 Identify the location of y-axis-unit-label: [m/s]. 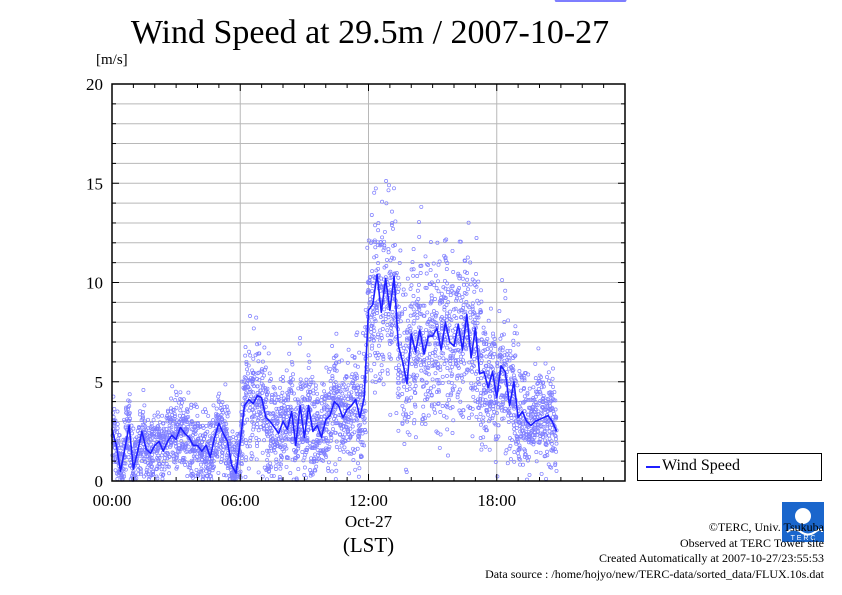
(112, 60).